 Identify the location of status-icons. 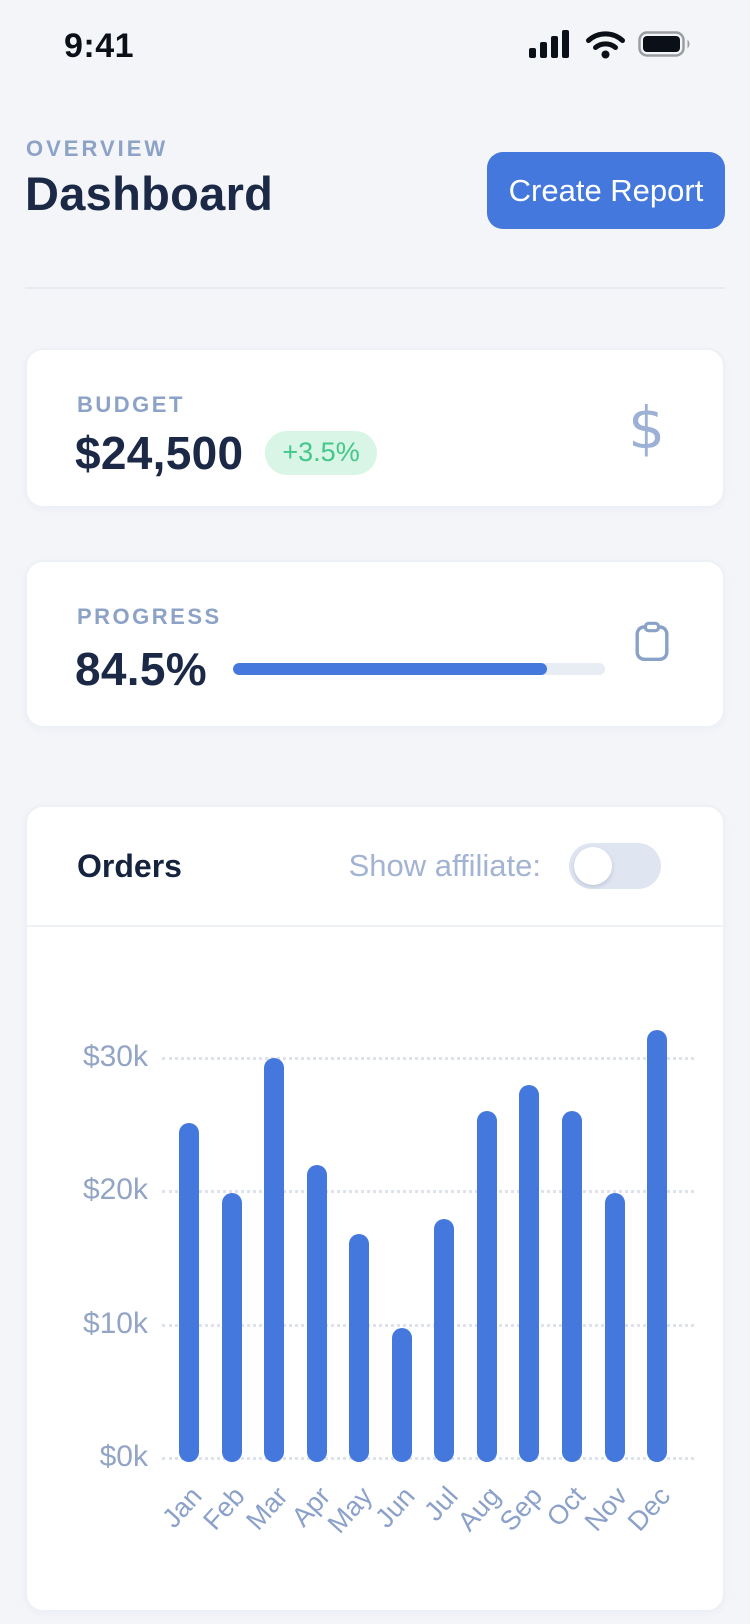
(610, 46).